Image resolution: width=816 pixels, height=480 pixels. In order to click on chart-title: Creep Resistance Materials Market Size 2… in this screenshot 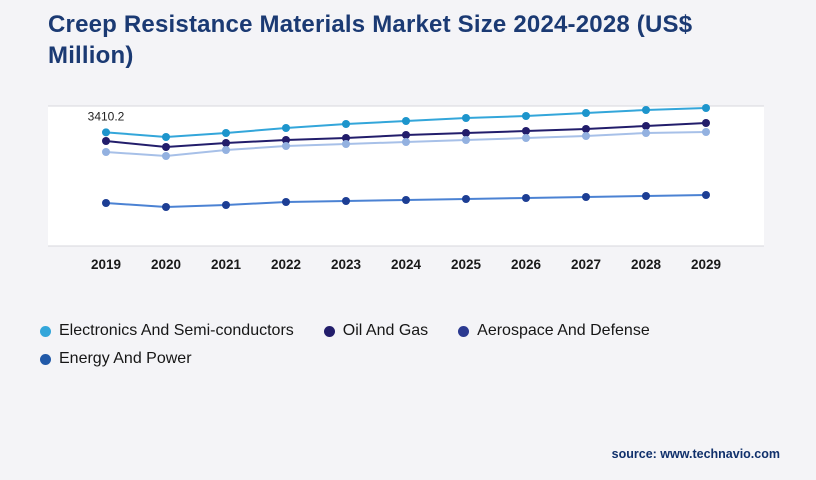, I will do `click(370, 40)`.